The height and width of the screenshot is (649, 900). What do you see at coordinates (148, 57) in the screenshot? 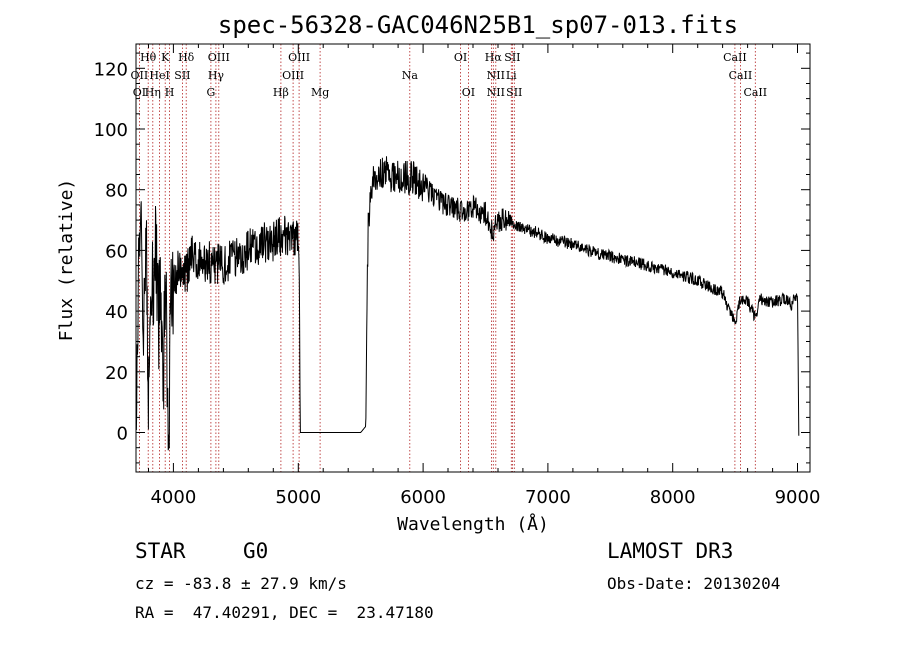
I see `line-label-0: Hθ` at bounding box center [148, 57].